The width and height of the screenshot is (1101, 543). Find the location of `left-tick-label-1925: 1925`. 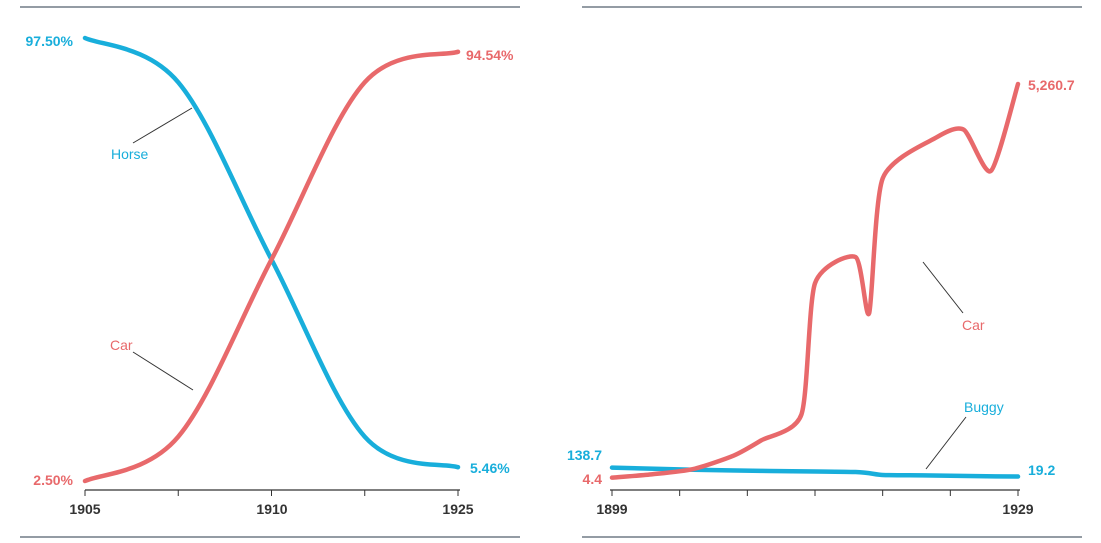

left-tick-label-1925: 1925 is located at coordinates (457, 509).